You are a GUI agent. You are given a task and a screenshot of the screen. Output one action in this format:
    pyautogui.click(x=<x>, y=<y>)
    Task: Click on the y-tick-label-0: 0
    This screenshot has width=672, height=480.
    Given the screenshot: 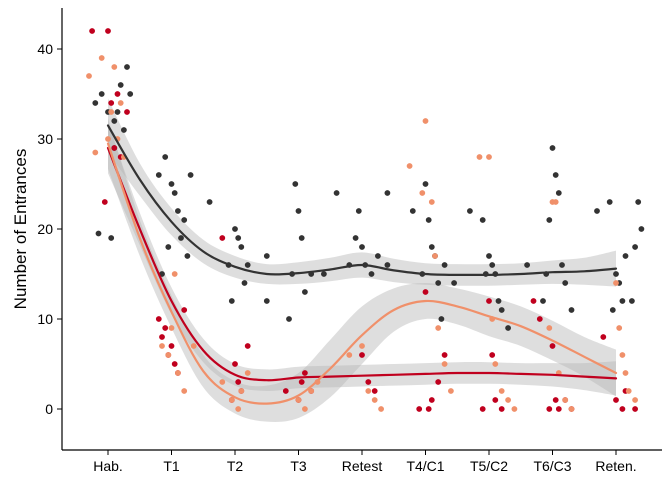 What is the action you would take?
    pyautogui.click(x=49, y=409)
    